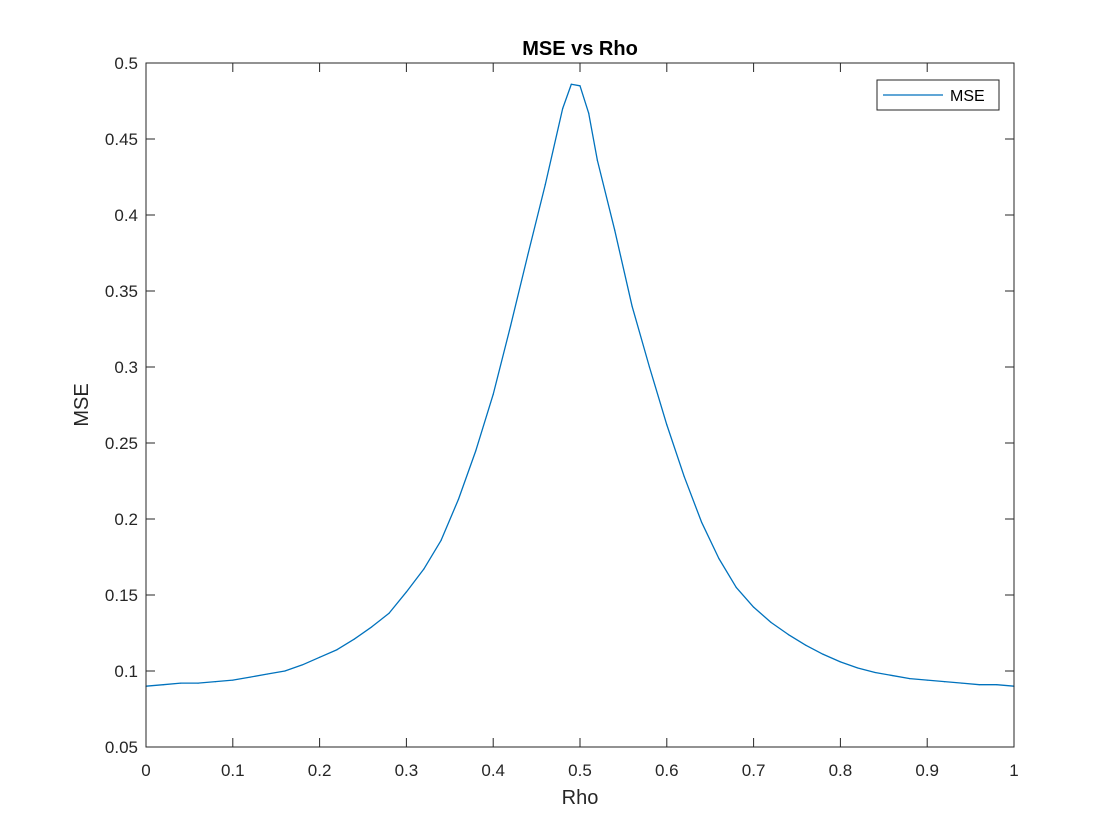 The width and height of the screenshot is (1120, 840). What do you see at coordinates (126, 519) in the screenshot?
I see `y-tick-label: 0.2` at bounding box center [126, 519].